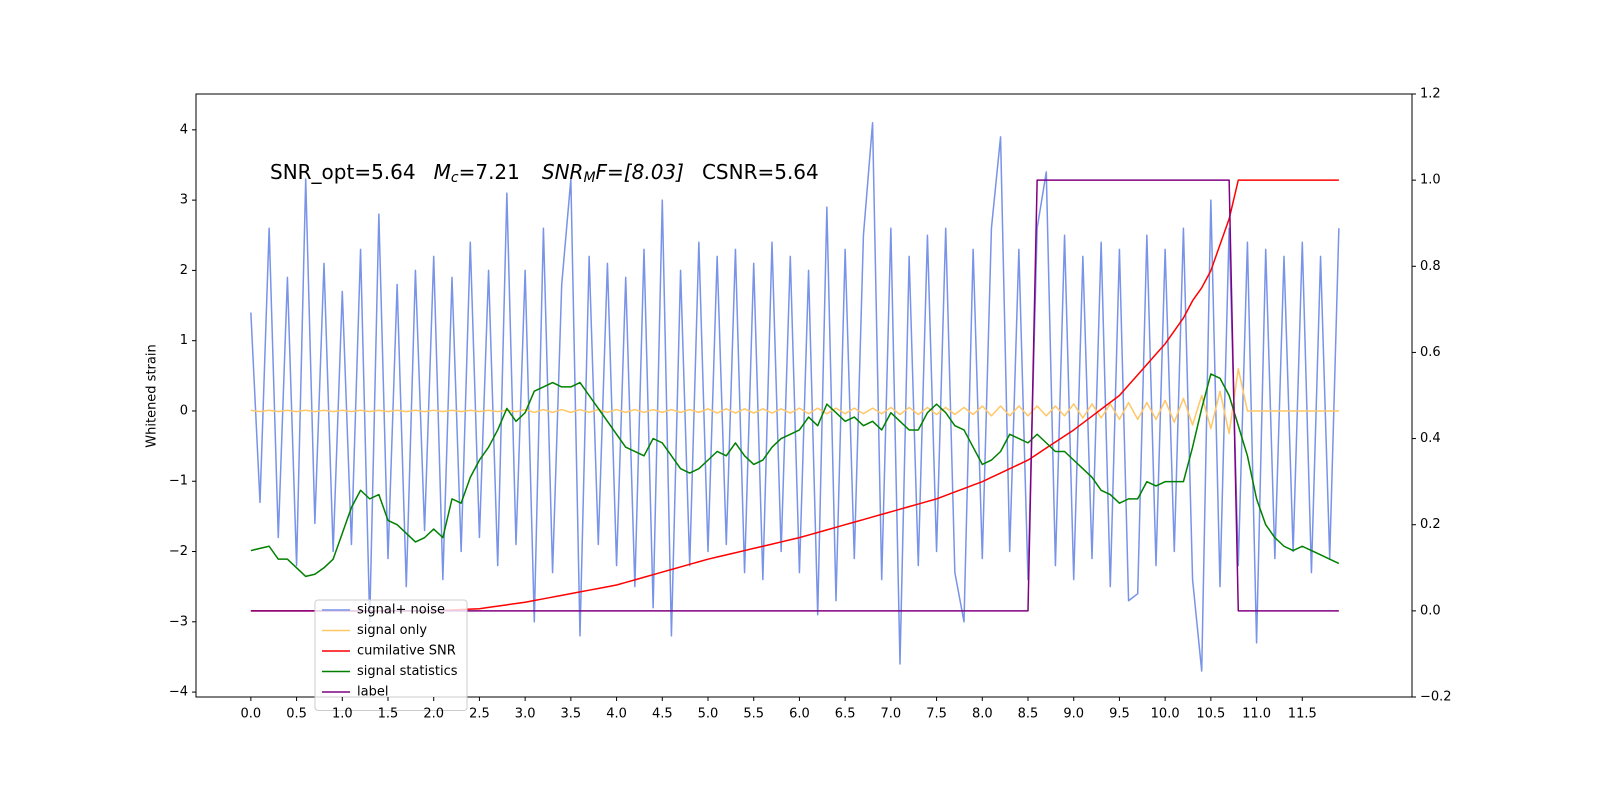 Image resolution: width=1600 pixels, height=800 pixels. I want to click on legend-box, so click(391, 655).